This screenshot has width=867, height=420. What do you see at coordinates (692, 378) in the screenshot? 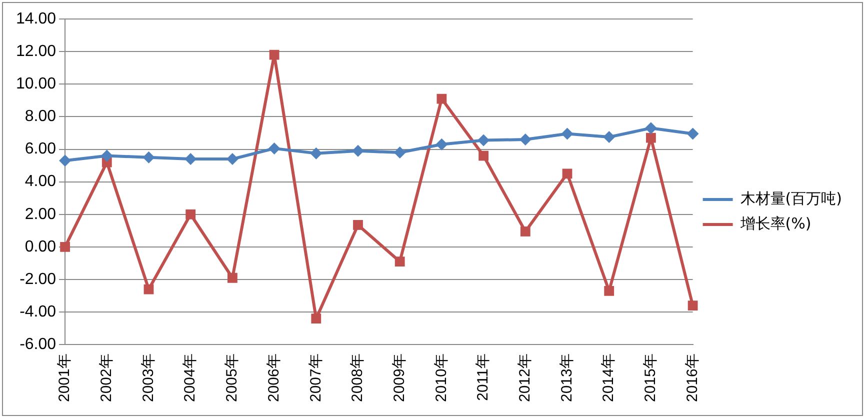
I see `x-tick-label: 2016年` at bounding box center [692, 378].